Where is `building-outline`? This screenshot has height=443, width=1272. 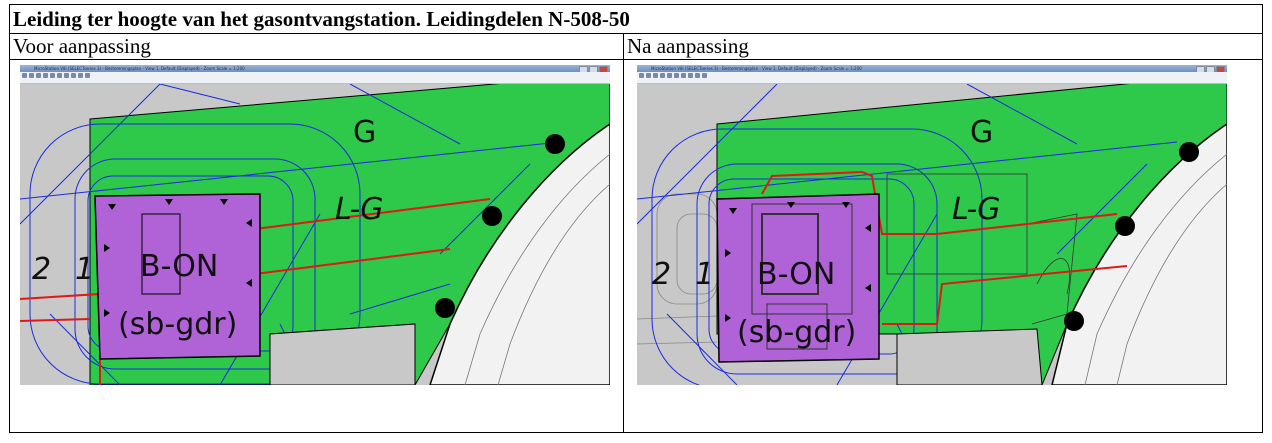
building-outline is located at coordinates (161, 254).